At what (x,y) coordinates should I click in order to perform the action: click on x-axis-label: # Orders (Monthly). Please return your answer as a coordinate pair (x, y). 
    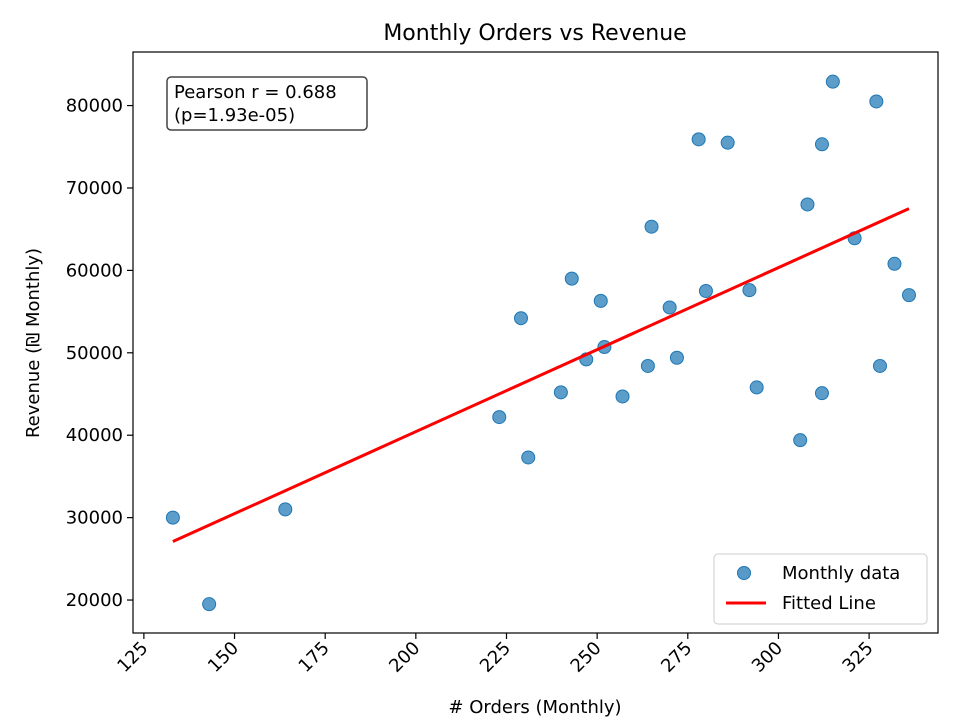
    Looking at the image, I should click on (534, 707).